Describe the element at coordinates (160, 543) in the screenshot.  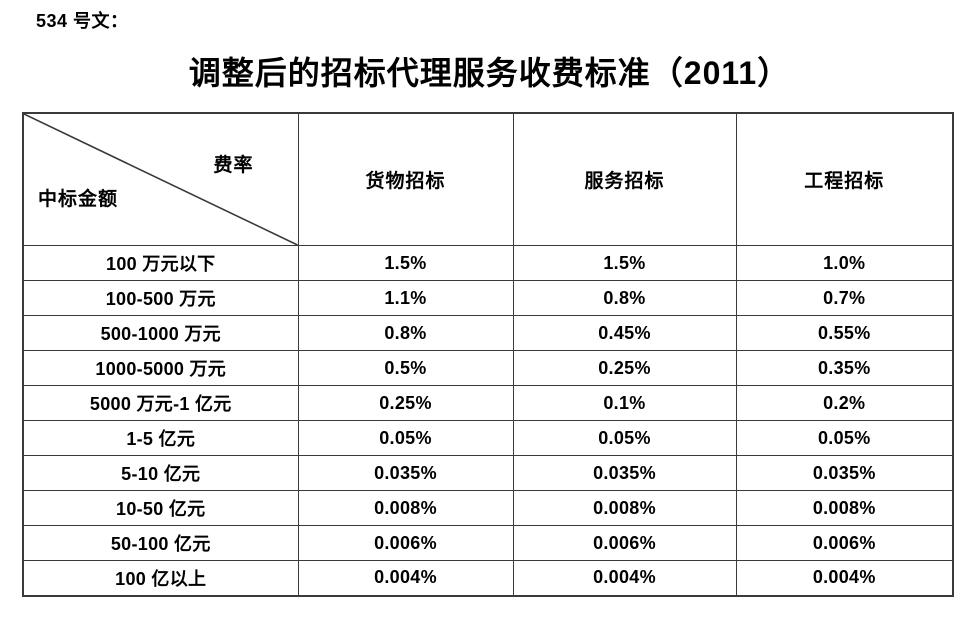
I see `amount-cell: 50-100 亿元` at that location.